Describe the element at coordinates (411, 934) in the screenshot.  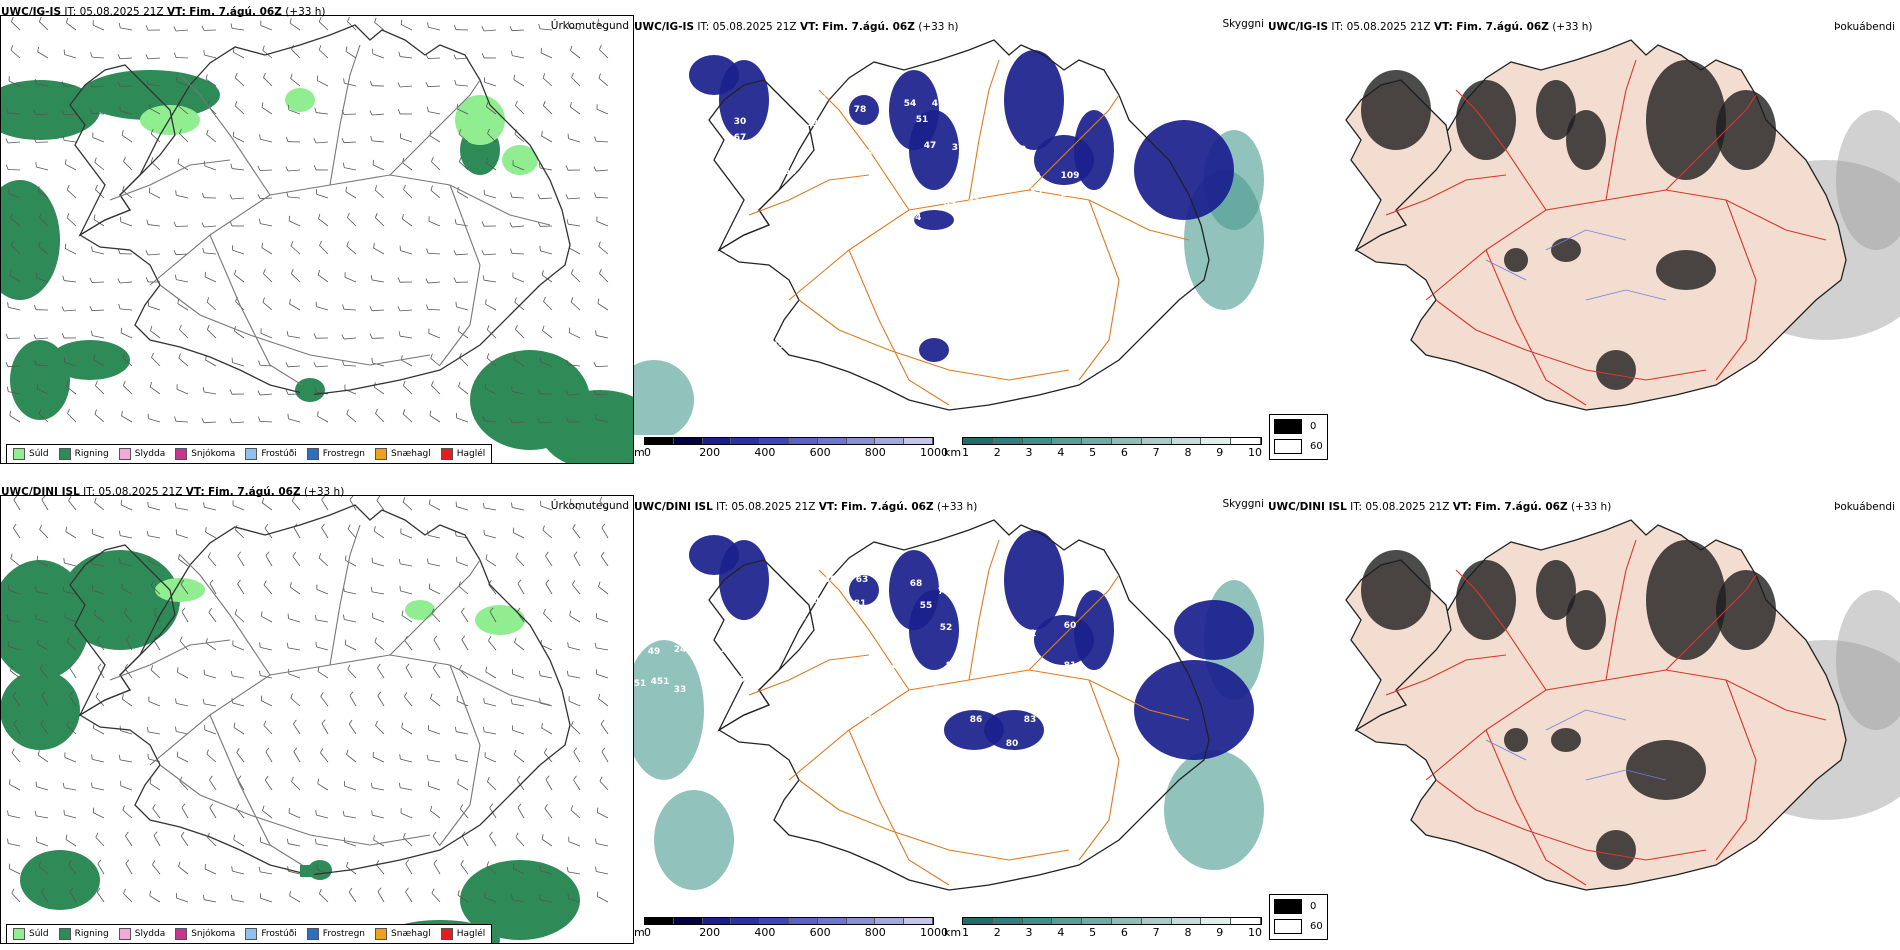
I see `legend-label: Snæhagl` at that location.